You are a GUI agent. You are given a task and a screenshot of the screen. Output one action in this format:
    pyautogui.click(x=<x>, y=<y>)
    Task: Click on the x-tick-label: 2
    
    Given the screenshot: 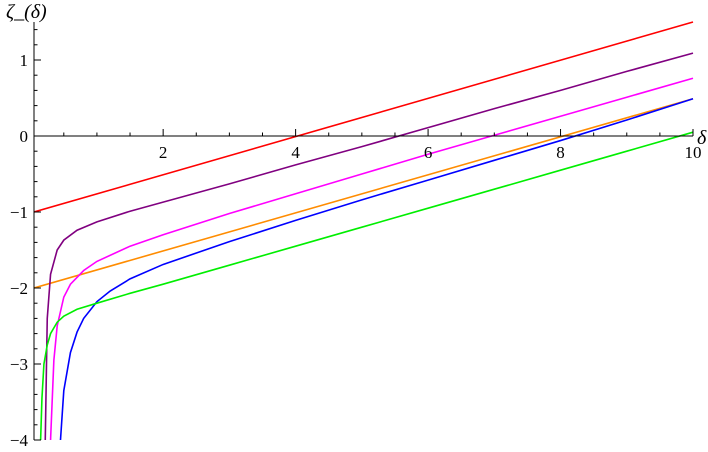 What is the action you would take?
    pyautogui.click(x=163, y=152)
    